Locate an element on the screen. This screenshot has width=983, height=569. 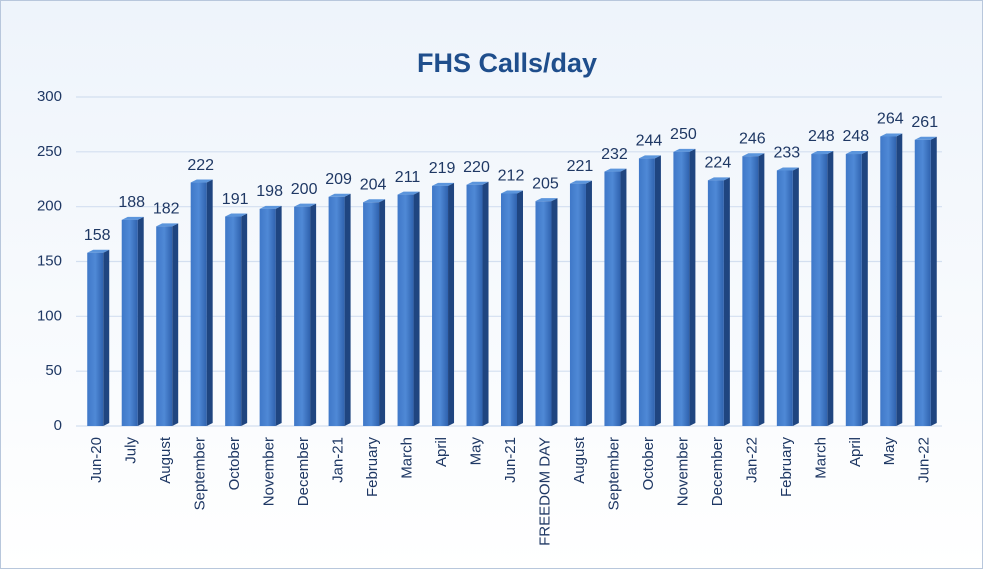
data-label: 250 is located at coordinates (683, 134).